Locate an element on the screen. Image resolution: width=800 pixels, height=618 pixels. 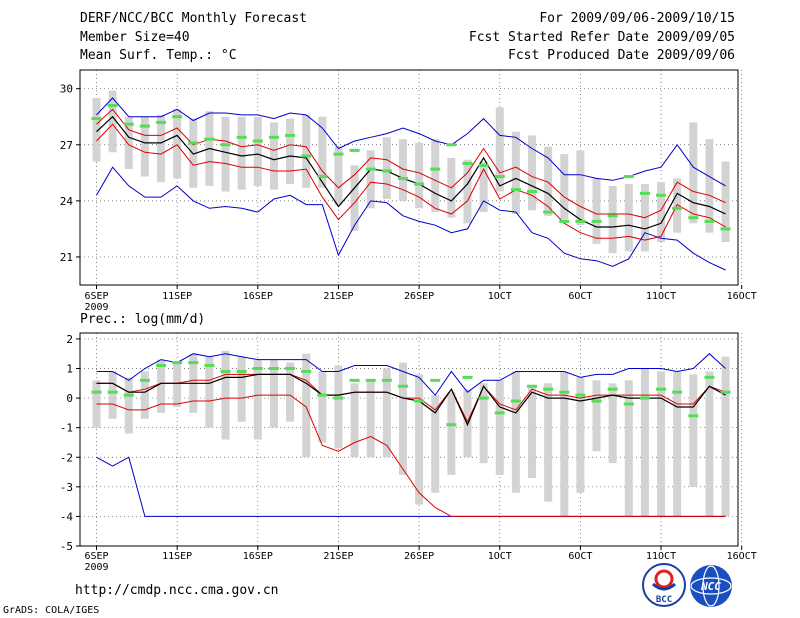
x-tick-label: 6OCT is located at coordinates (580, 296).